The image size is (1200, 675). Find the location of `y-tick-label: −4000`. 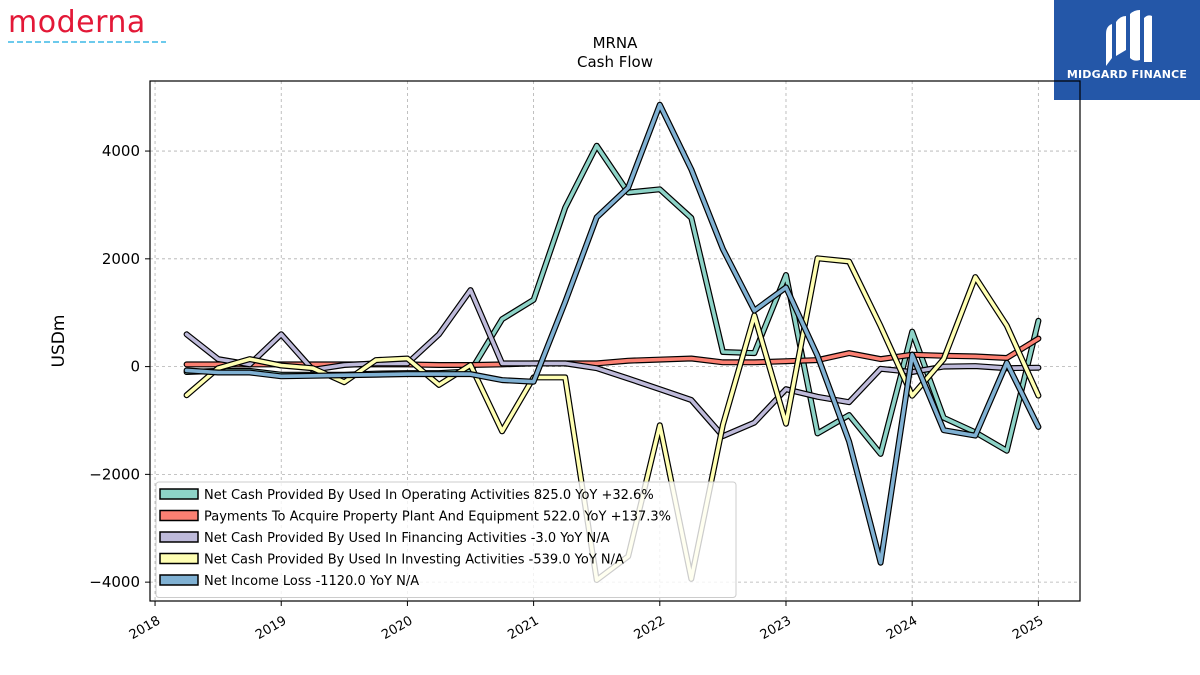

y-tick-label: −4000 is located at coordinates (114, 582).